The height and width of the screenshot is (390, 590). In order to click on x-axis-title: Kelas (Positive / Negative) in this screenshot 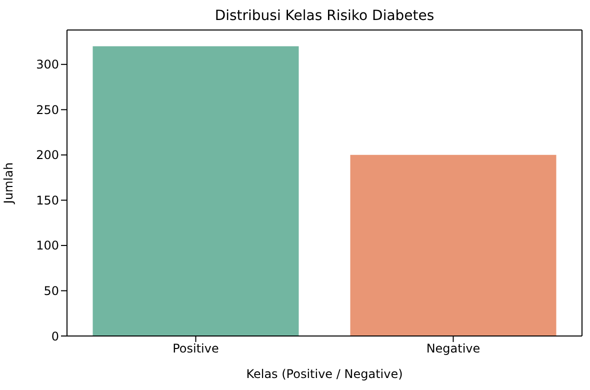, I will do `click(324, 374)`.